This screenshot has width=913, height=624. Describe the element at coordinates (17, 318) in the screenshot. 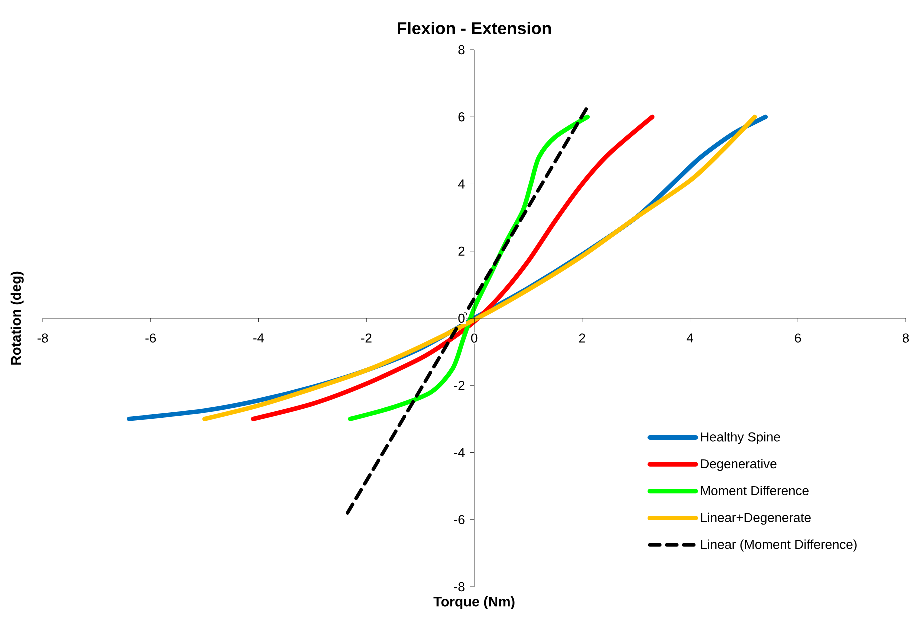

I see `y-axis-title: Rotation (deg)` at that location.